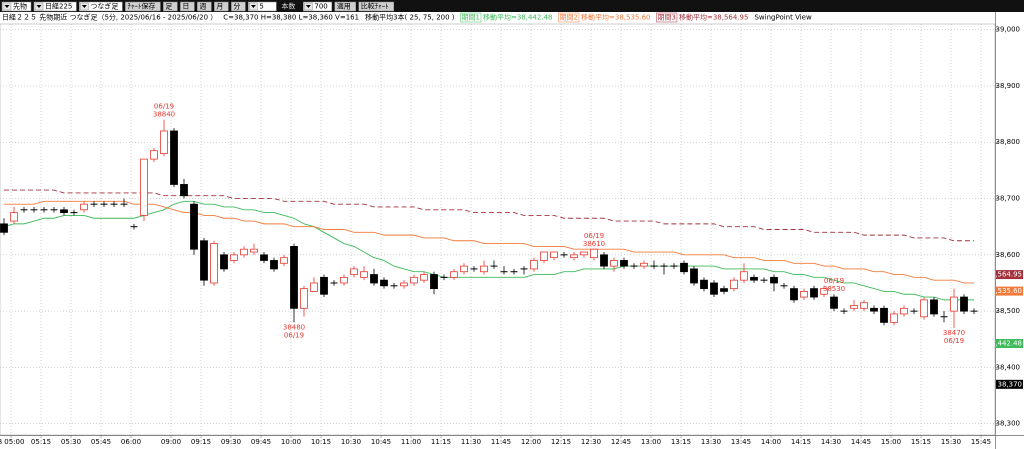 The width and height of the screenshot is (1024, 449). What do you see at coordinates (711, 442) in the screenshot?
I see `x-tick-label: 13:30` at bounding box center [711, 442].